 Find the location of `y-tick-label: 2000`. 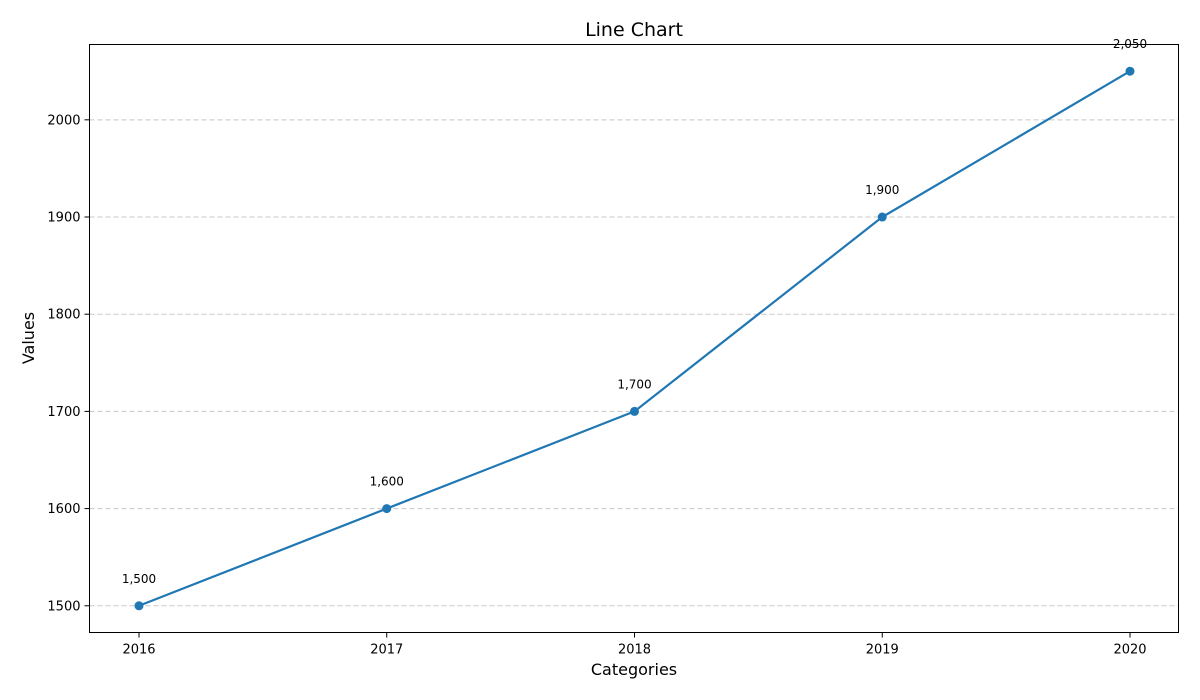

y-tick-label: 2000 is located at coordinates (63, 120).